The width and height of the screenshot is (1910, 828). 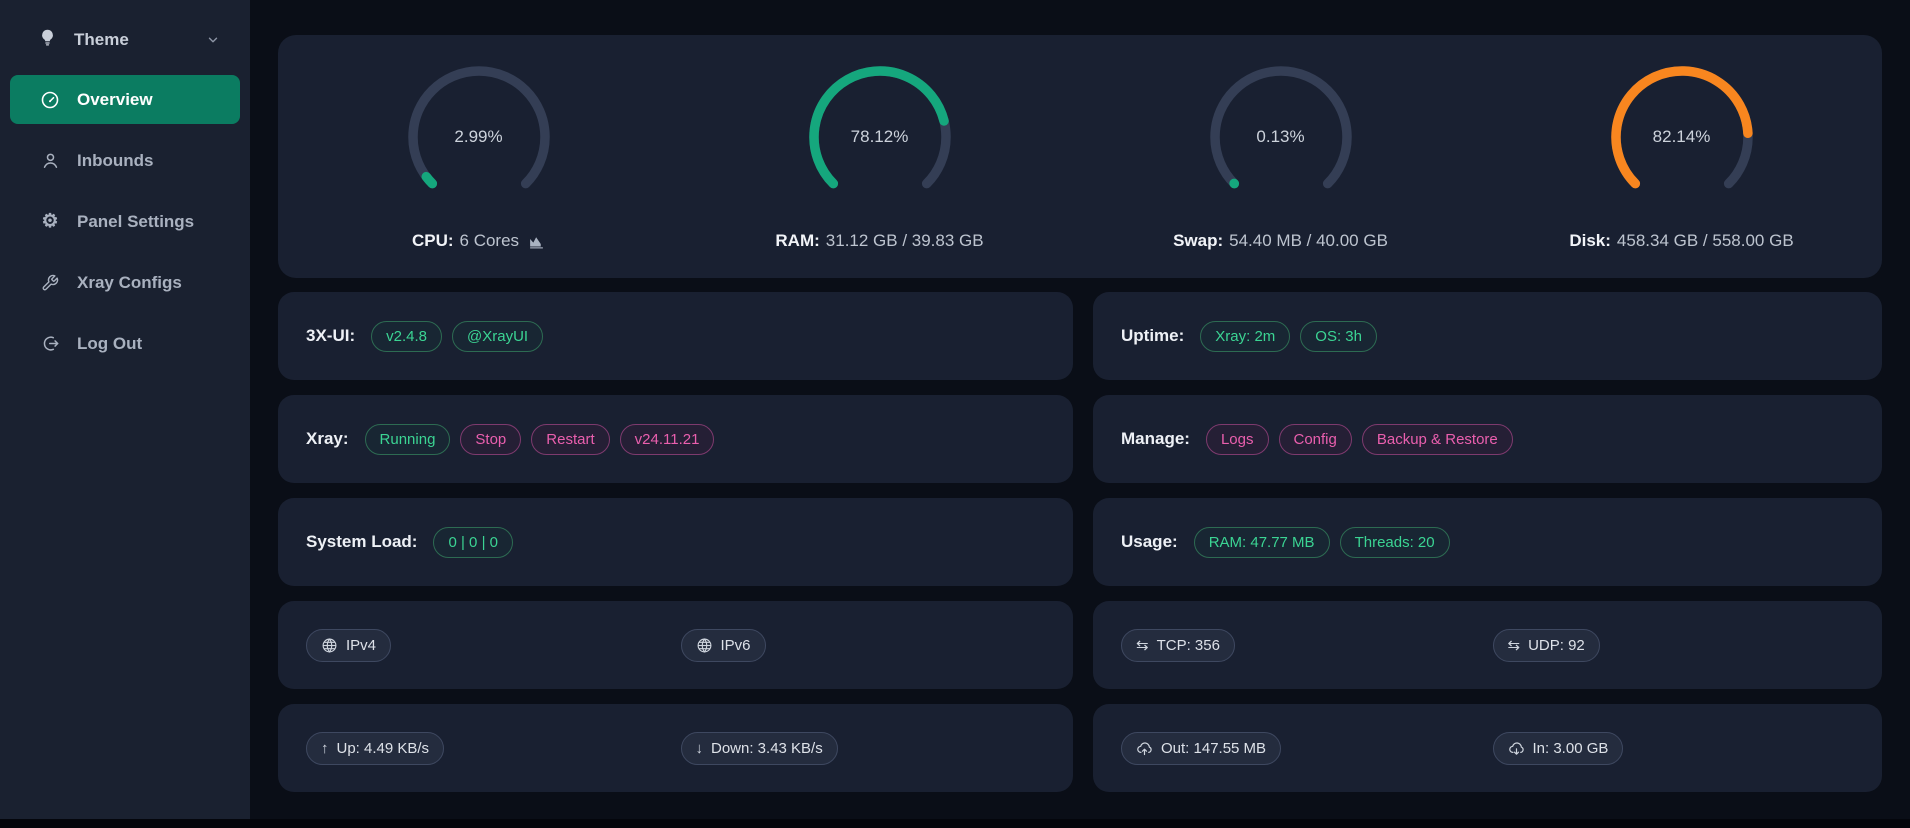 What do you see at coordinates (667, 439) in the screenshot?
I see `xray-version-button: v24.11.21` at bounding box center [667, 439].